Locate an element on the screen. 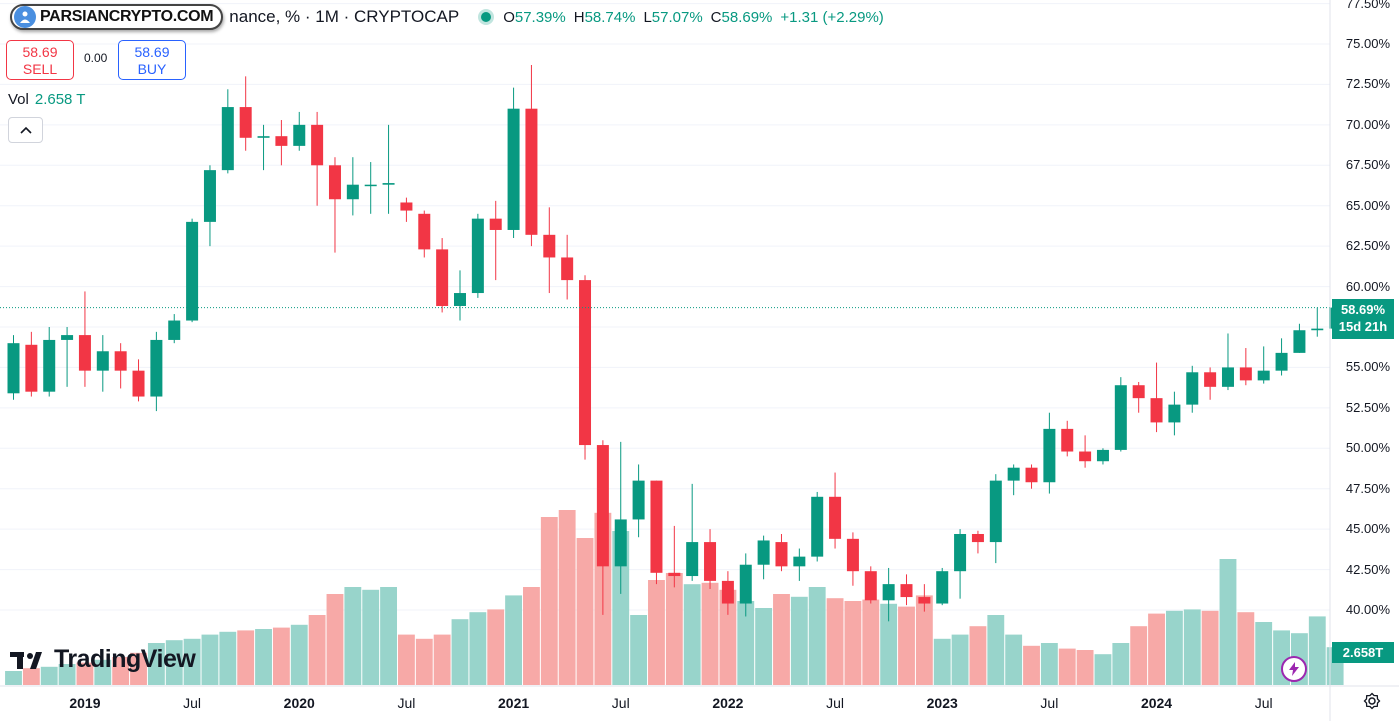 Image resolution: width=1399 pixels, height=721 pixels. ohlc-close: C58.69% is located at coordinates (741, 17).